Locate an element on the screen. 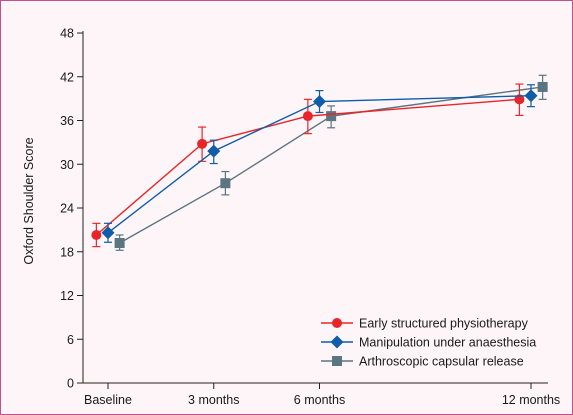 The height and width of the screenshot is (415, 573). y-tick-label: 36 is located at coordinates (67, 121).